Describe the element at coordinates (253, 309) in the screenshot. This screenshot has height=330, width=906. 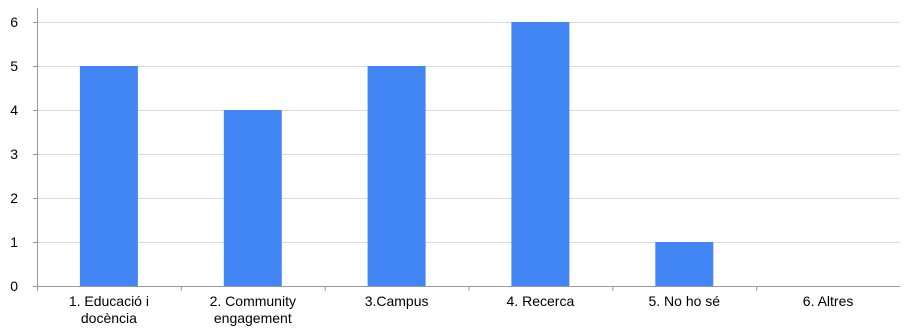
I see `x-tick-label-2: 2. Community engagement` at that location.